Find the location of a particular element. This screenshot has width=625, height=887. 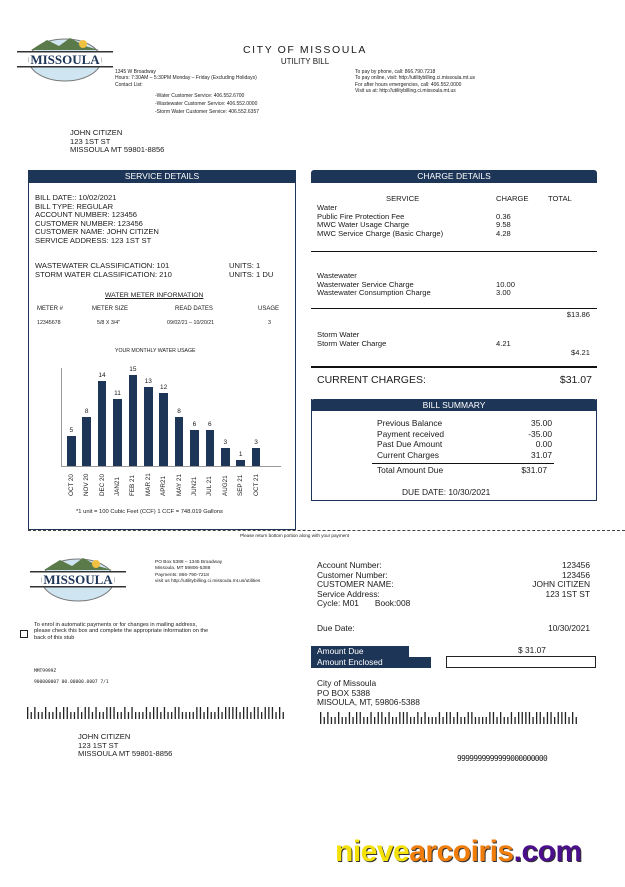

stormwater-charge-value: 4.21 is located at coordinates (503, 343).